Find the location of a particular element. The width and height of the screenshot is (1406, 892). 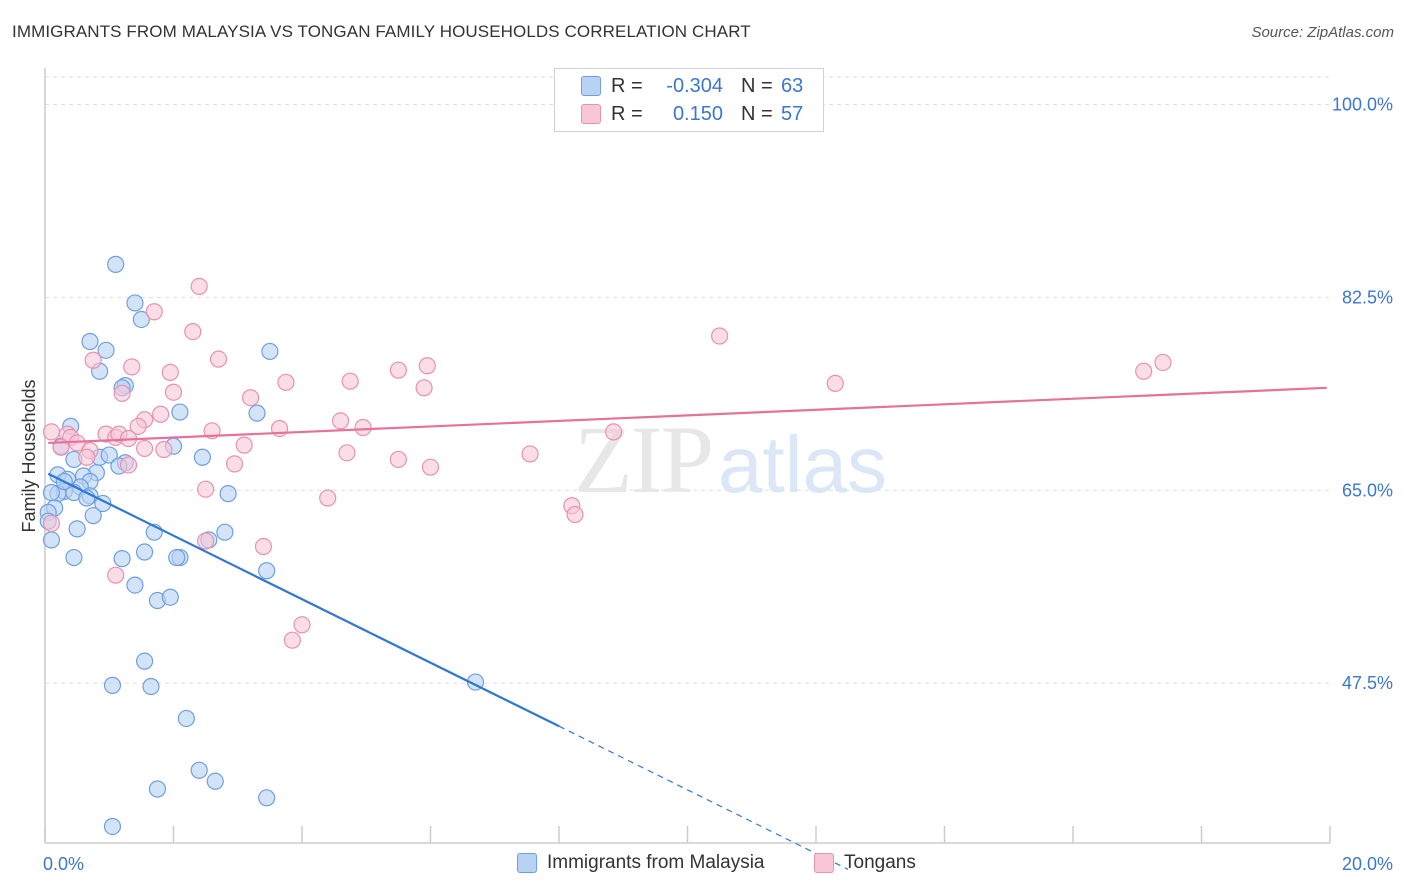

tongan-trend-line is located at coordinates (687, 415).